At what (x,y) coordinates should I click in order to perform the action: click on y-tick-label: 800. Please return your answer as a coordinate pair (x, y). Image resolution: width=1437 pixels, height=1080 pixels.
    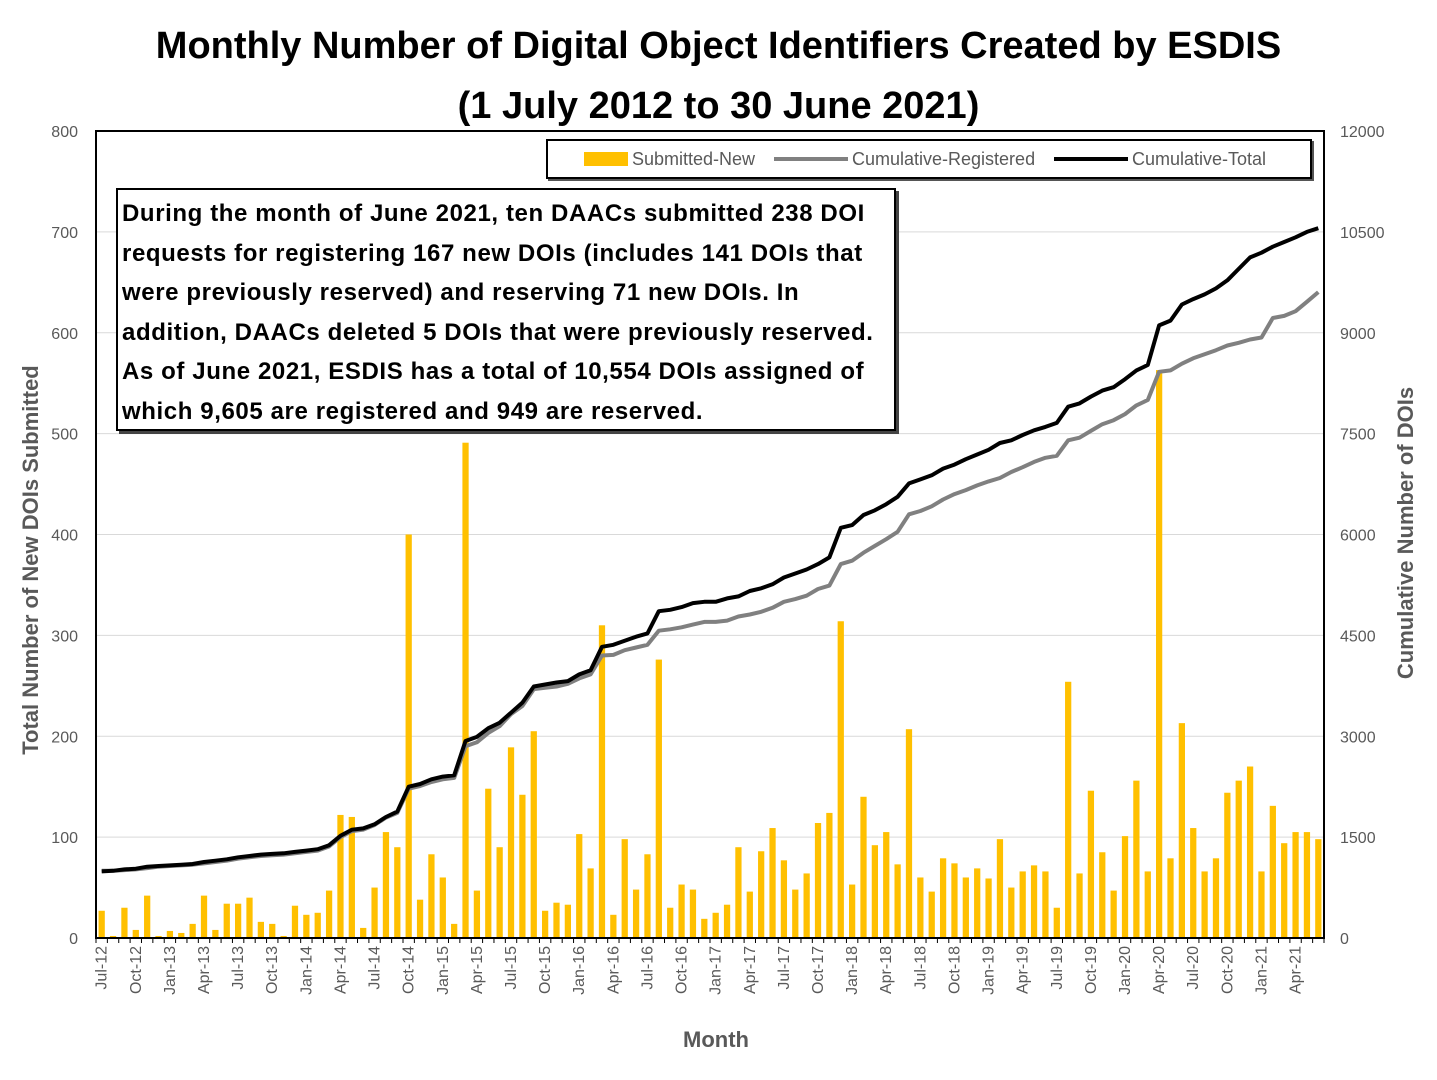
    Looking at the image, I should click on (64, 132).